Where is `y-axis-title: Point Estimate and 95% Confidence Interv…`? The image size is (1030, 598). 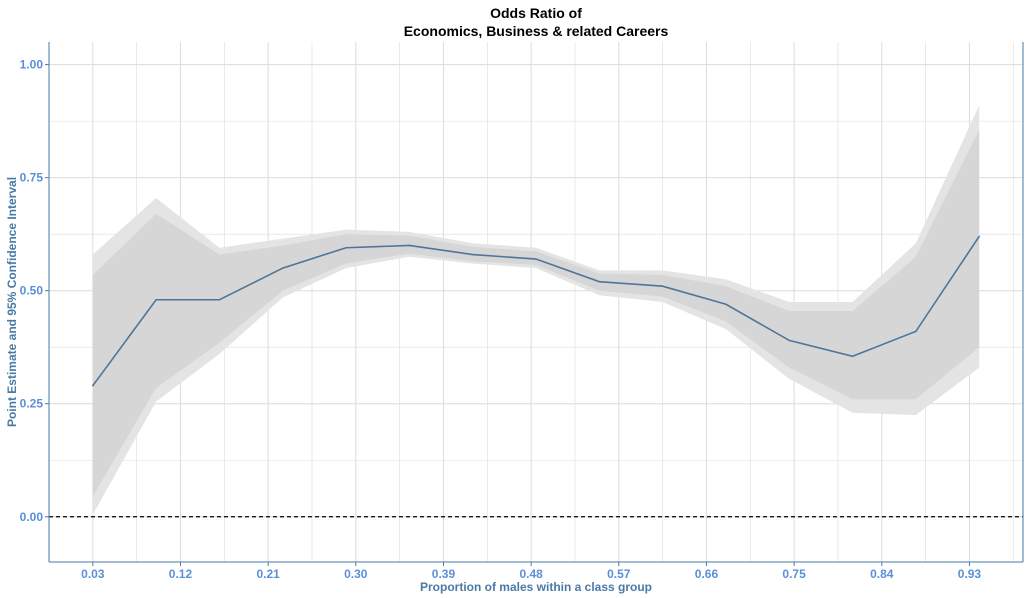
y-axis-title: Point Estimate and 95% Confidence Interv… is located at coordinates (12, 302).